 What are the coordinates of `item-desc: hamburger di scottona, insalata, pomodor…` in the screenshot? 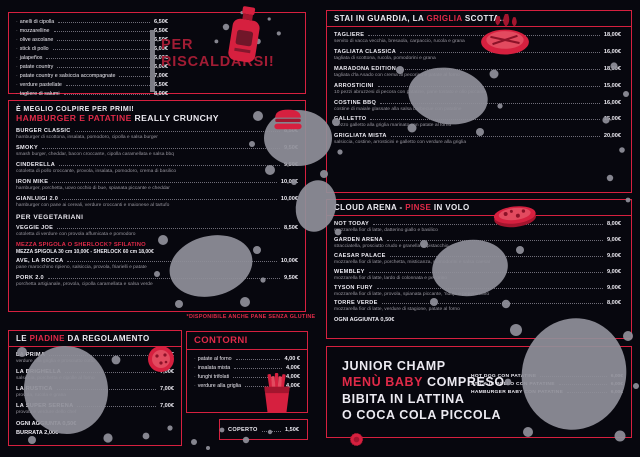 It's located at (87, 137).